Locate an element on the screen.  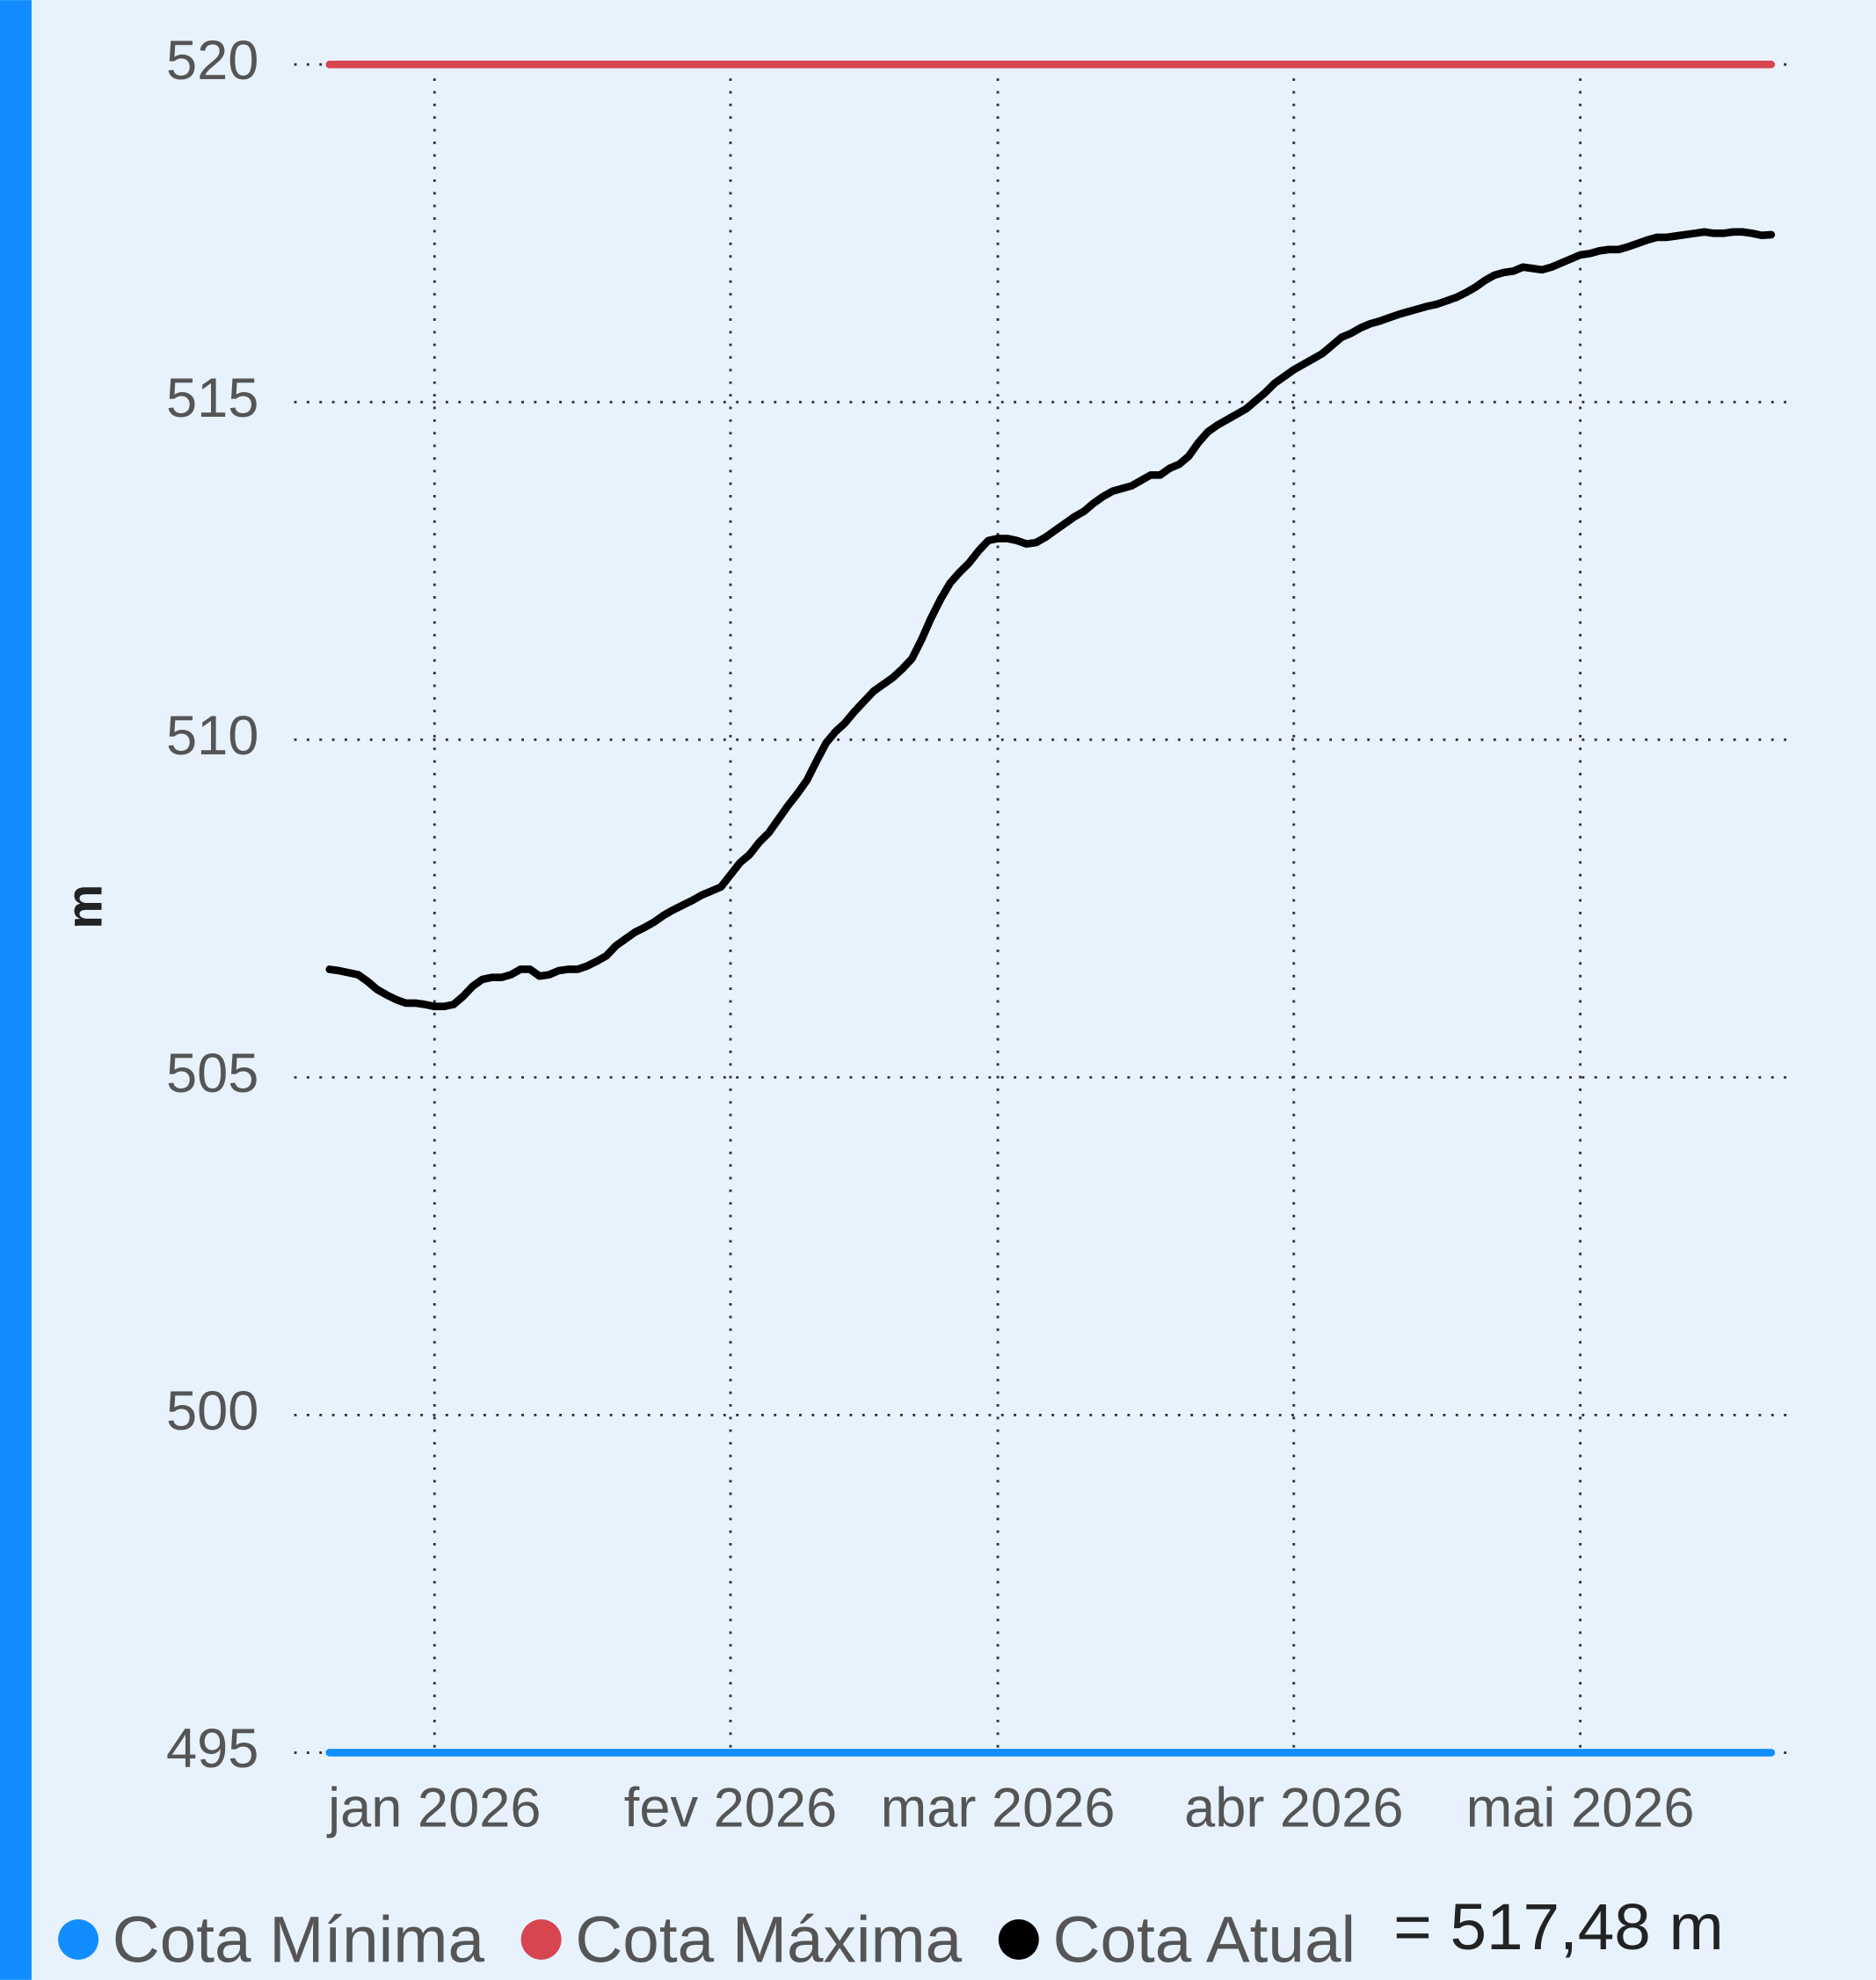
side-bar is located at coordinates (16, 990).